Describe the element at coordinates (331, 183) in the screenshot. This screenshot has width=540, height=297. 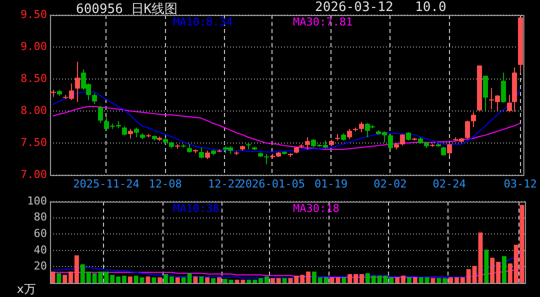
I see `x-tick-label: 01-19` at that location.